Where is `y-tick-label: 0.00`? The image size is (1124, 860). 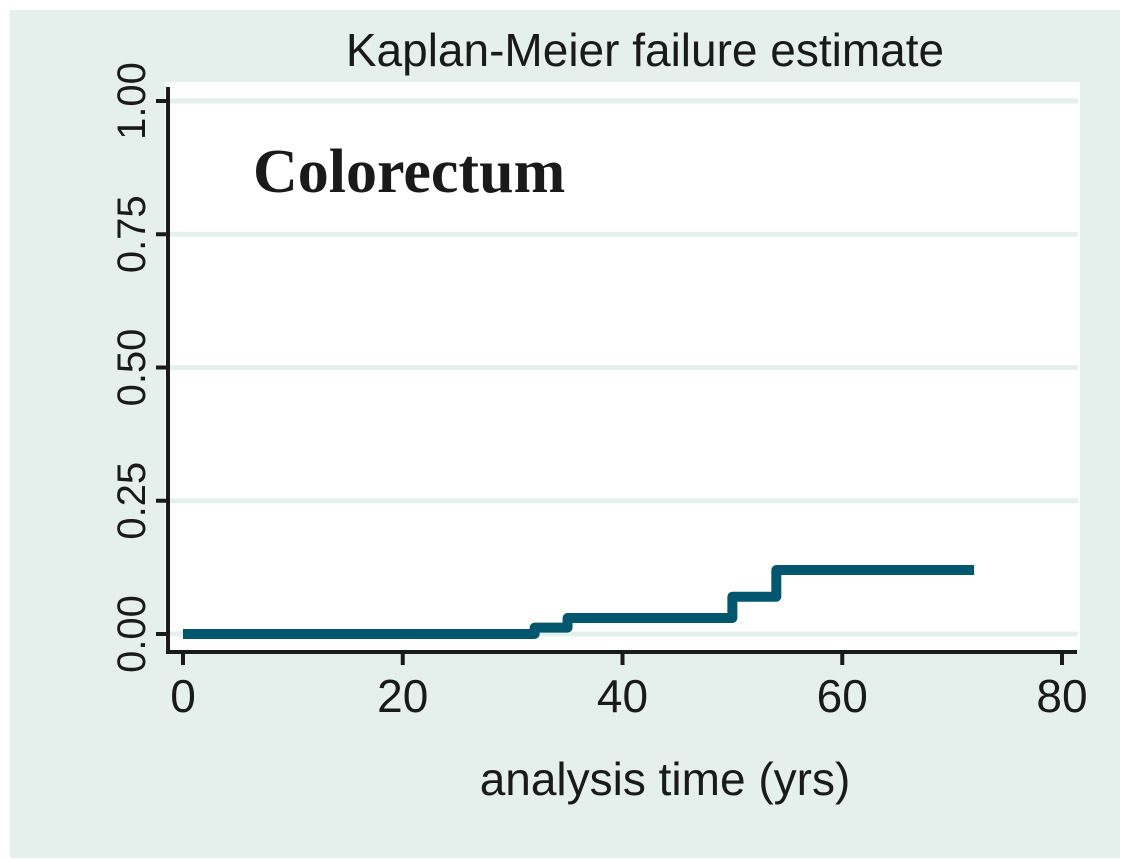 y-tick-label: 0.00 is located at coordinates (132, 634).